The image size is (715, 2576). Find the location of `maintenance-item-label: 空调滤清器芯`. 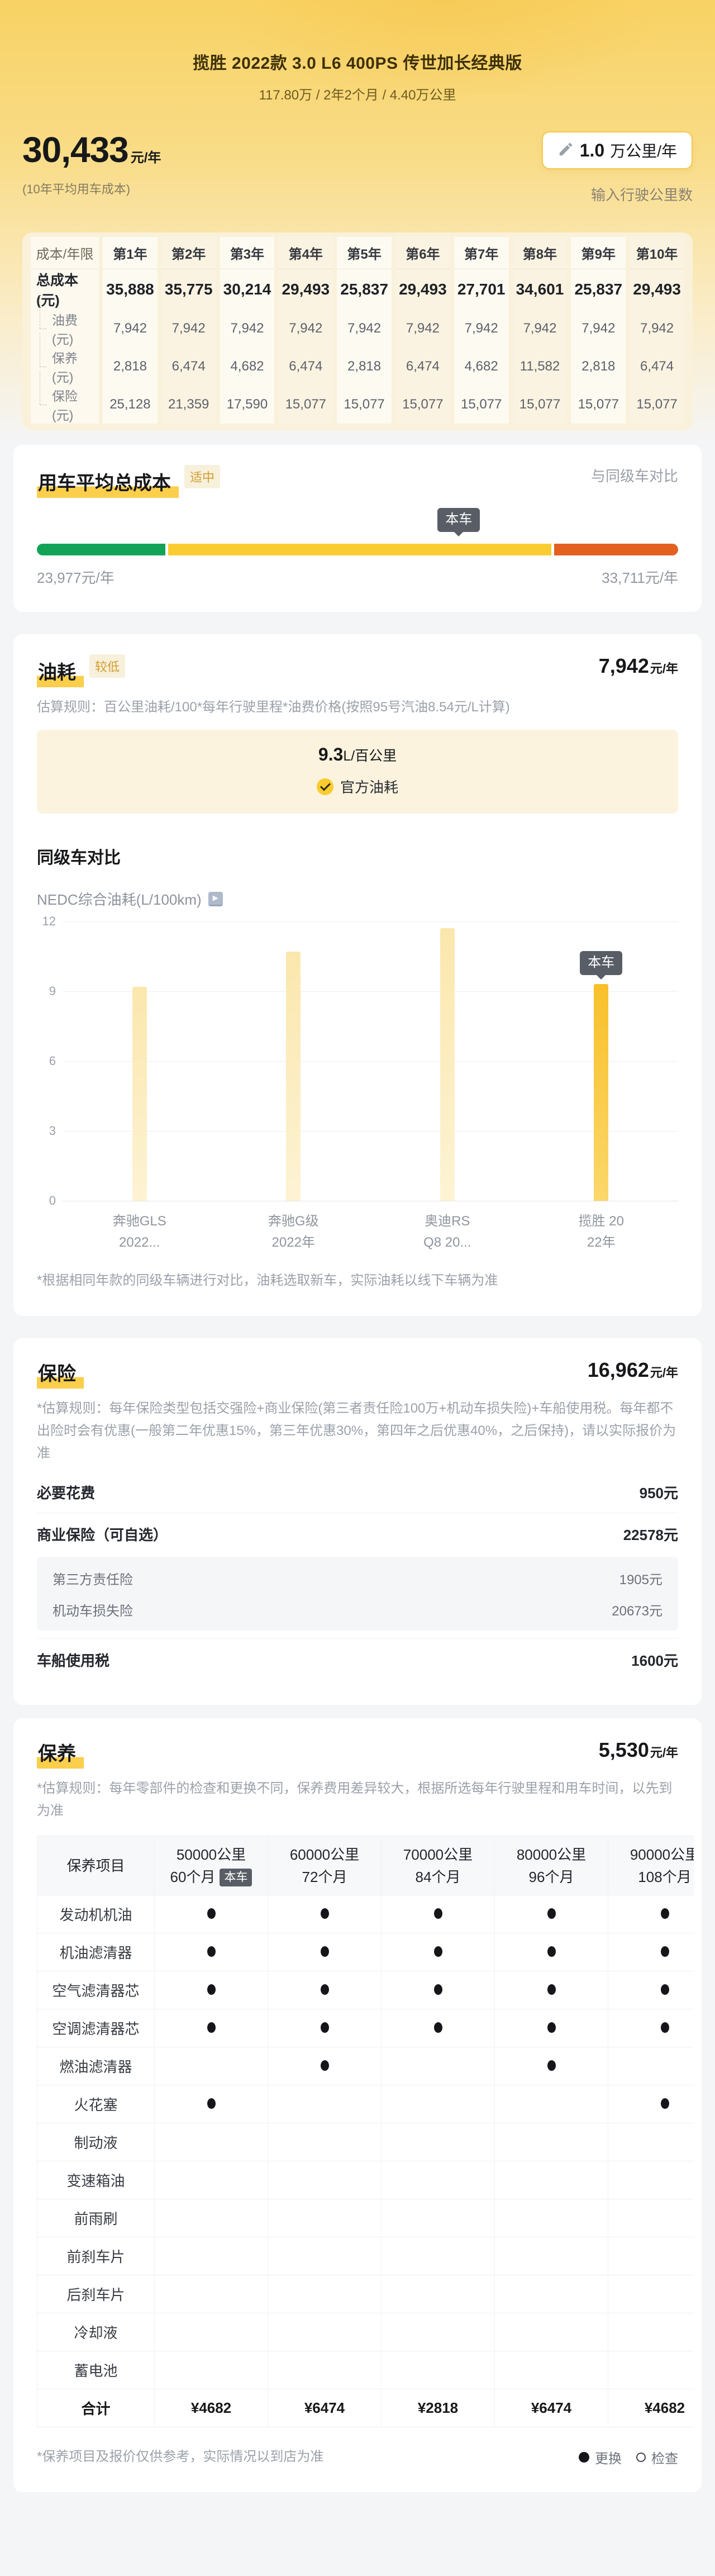

maintenance-item-label: 空调滤清器芯 is located at coordinates (96, 2028).